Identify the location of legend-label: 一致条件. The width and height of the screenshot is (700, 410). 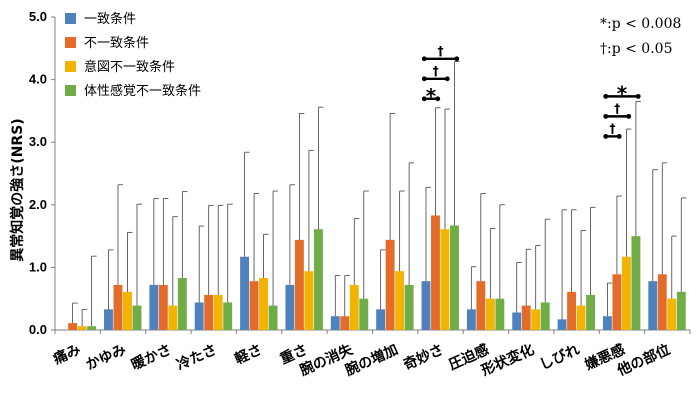
(110, 19).